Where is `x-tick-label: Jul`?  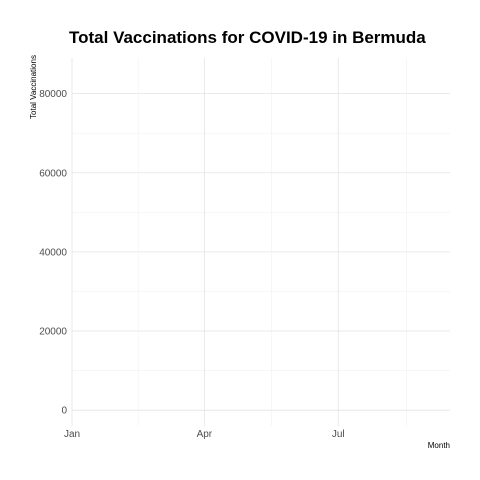 x-tick-label: Jul is located at coordinates (338, 434).